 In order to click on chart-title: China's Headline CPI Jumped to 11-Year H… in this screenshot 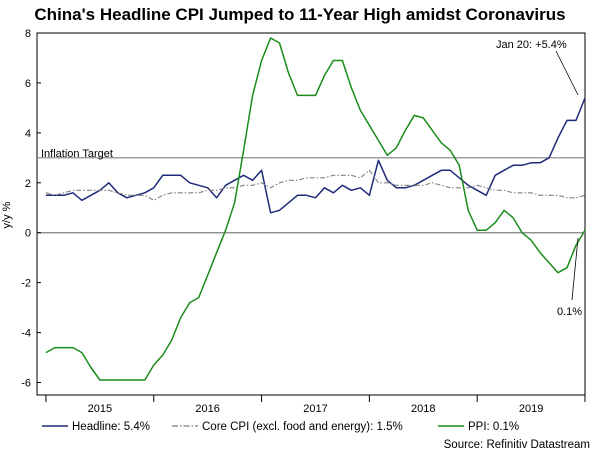, I will do `click(299, 14)`.